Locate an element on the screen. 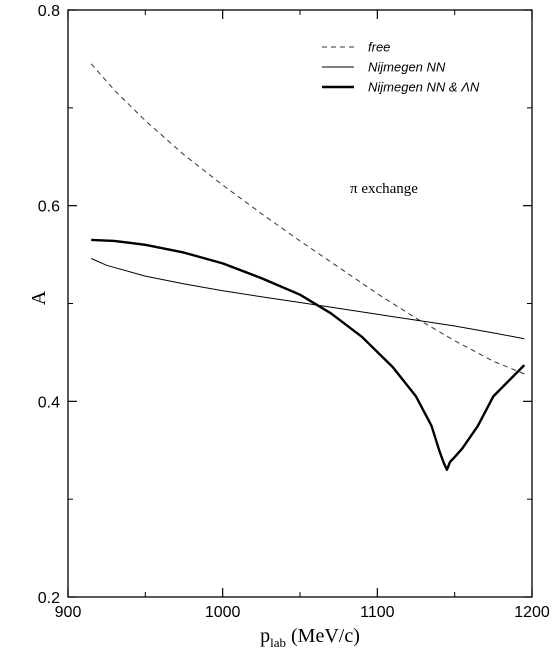 This screenshot has height=654, width=557. legend-label-2: Nijmegen NN & ΛN is located at coordinates (424, 87).